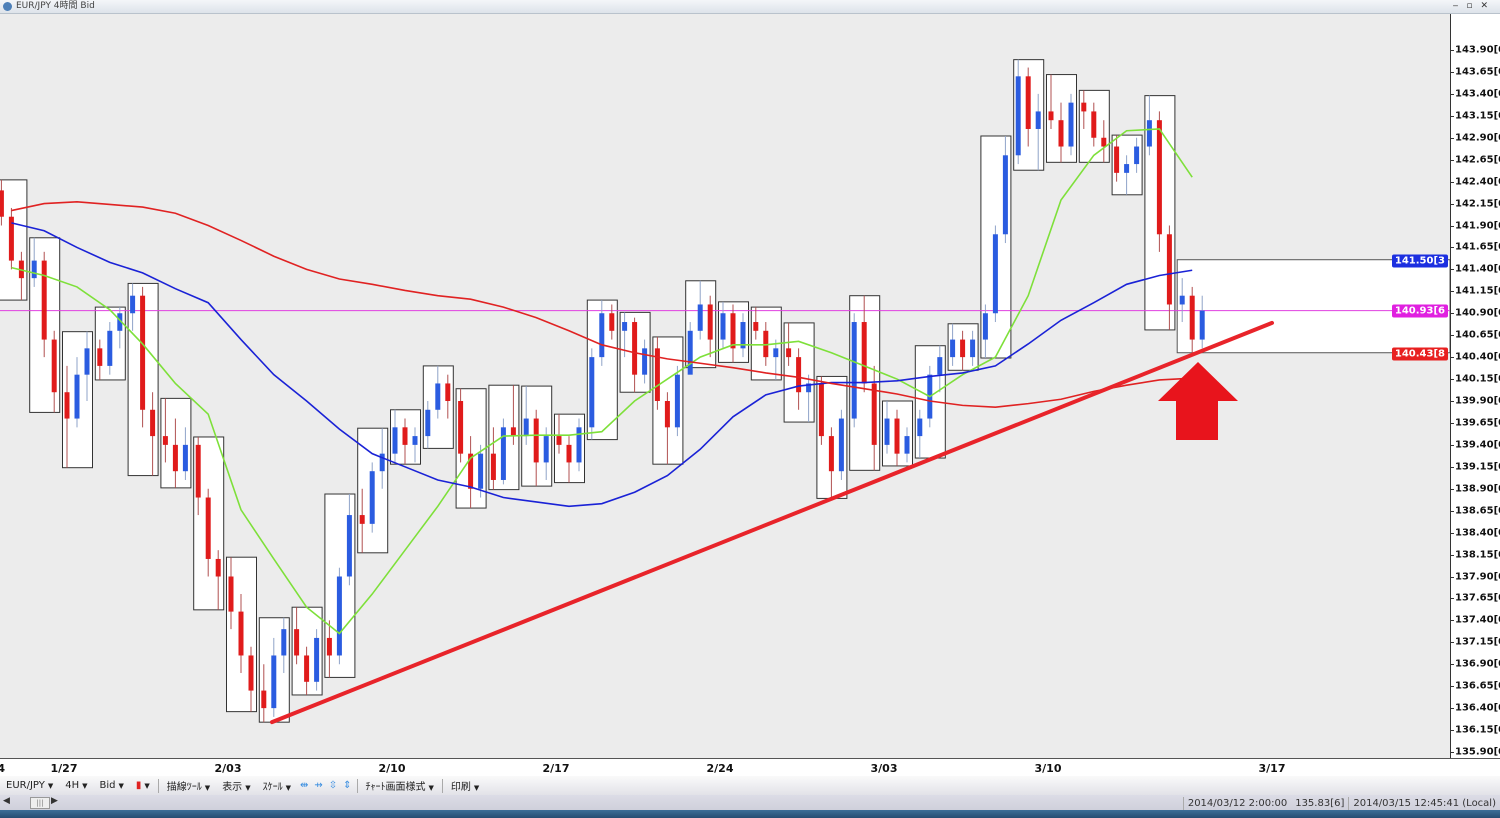  Describe the element at coordinates (72, 785) in the screenshot. I see `timeframe-label: 4H` at that location.